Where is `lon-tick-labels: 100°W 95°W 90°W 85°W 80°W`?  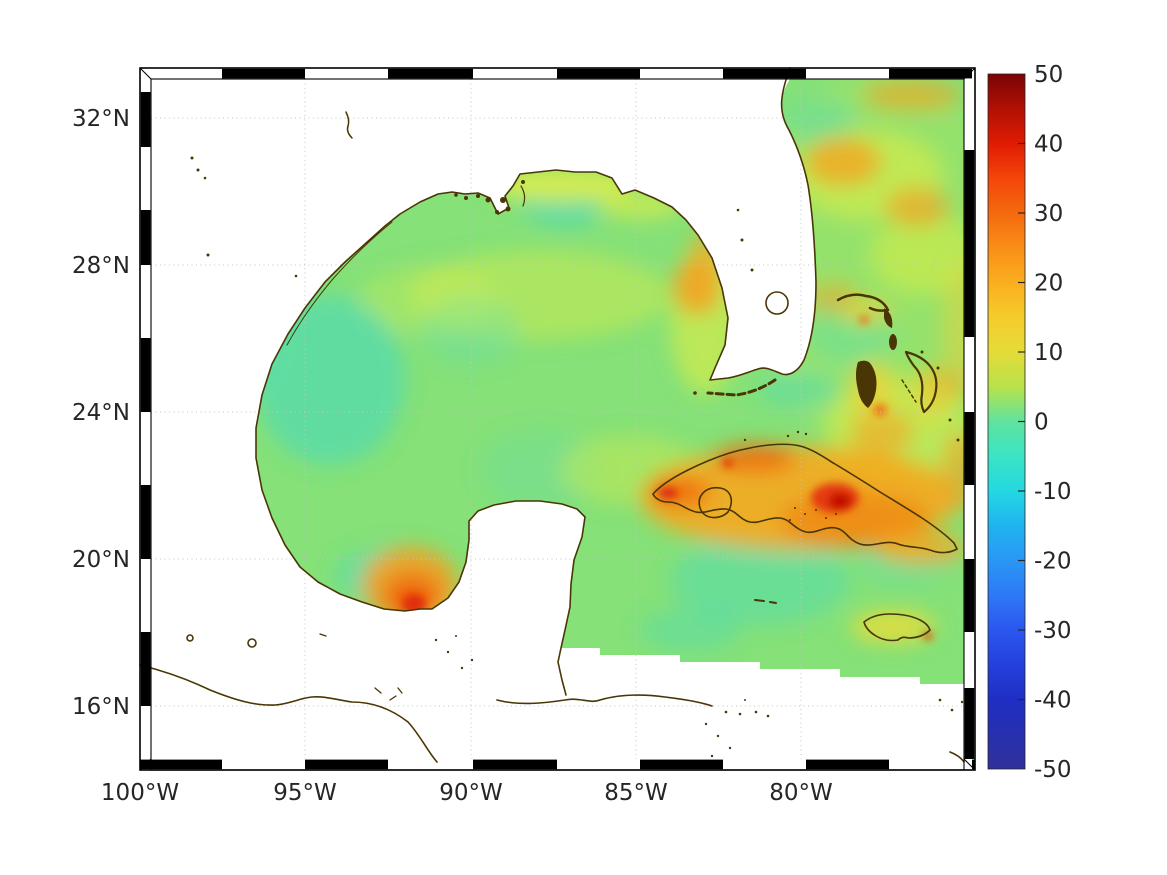
lon-tick-labels: 100°W 95°W 90°W 85°W 80°W is located at coordinates (467, 793).